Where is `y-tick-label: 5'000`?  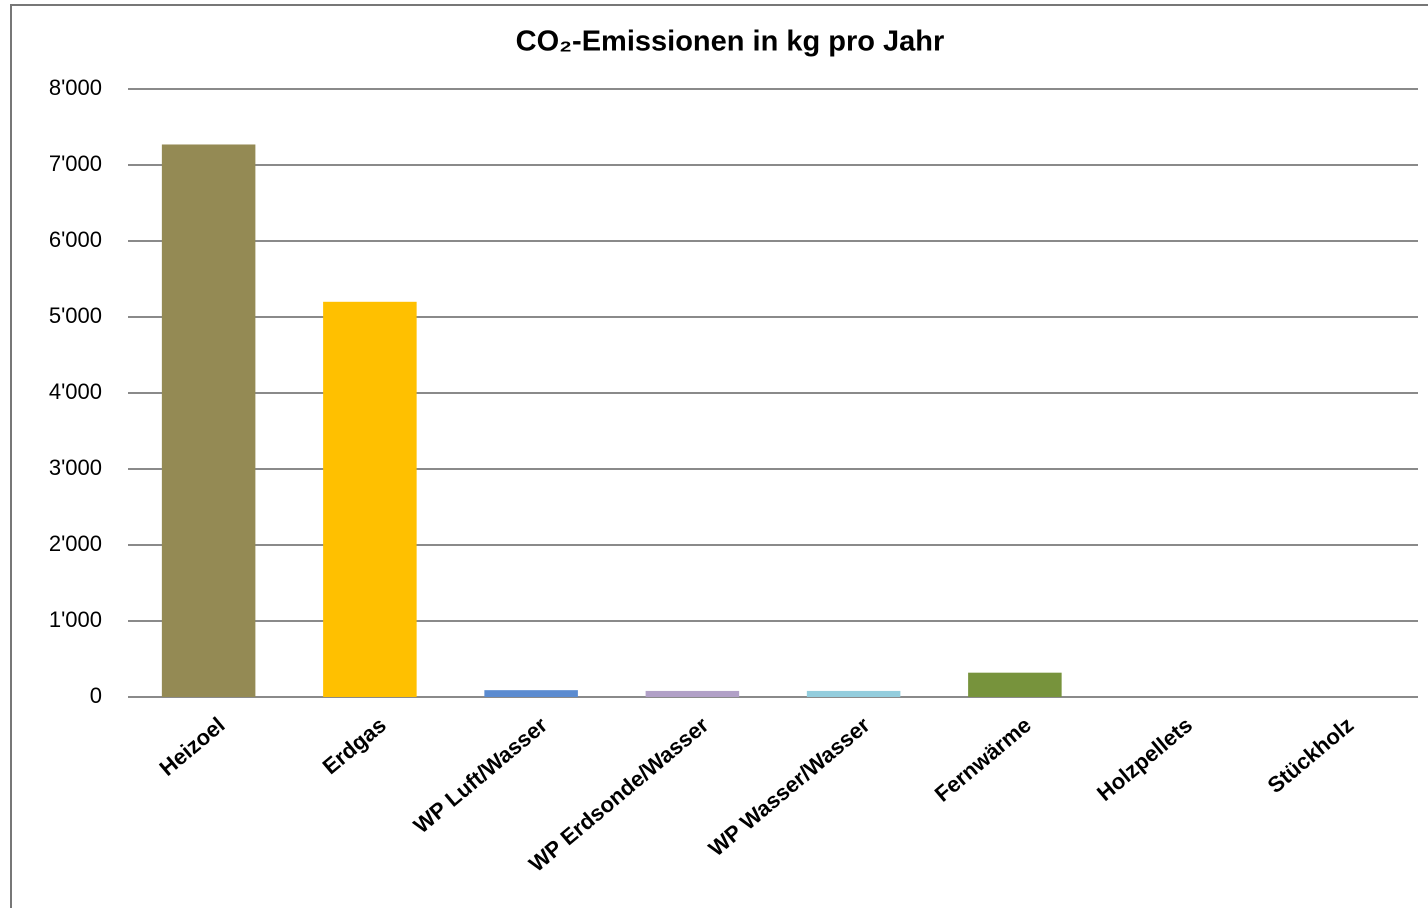
y-tick-label: 5'000 is located at coordinates (75, 315).